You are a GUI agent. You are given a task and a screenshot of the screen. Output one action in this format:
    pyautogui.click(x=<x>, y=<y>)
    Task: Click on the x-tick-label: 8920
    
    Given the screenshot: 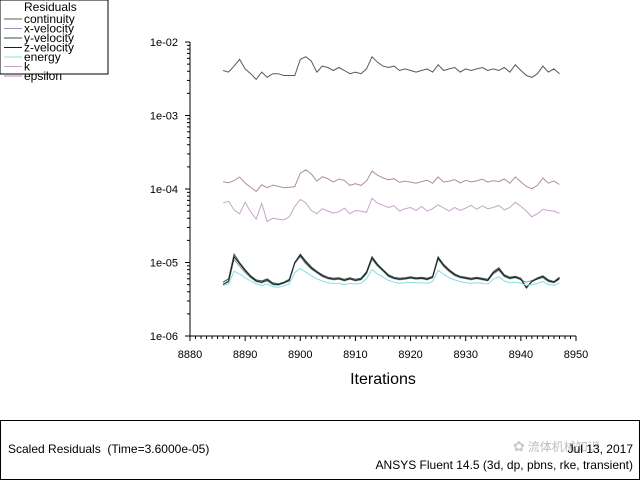 What is the action you would take?
    pyautogui.click(x=410, y=355)
    